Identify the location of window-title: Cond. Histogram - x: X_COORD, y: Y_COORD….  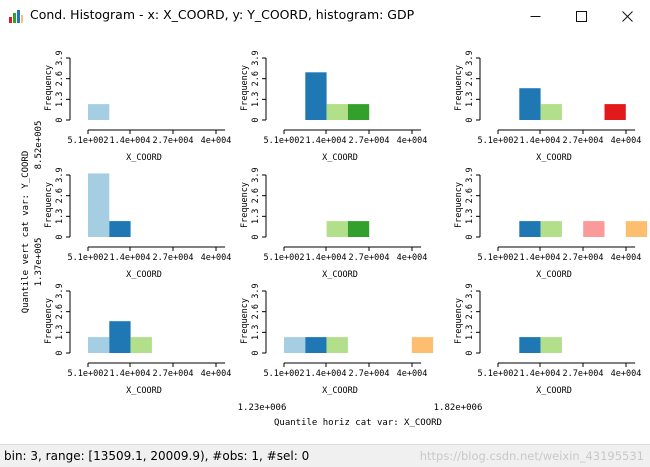
(222, 14).